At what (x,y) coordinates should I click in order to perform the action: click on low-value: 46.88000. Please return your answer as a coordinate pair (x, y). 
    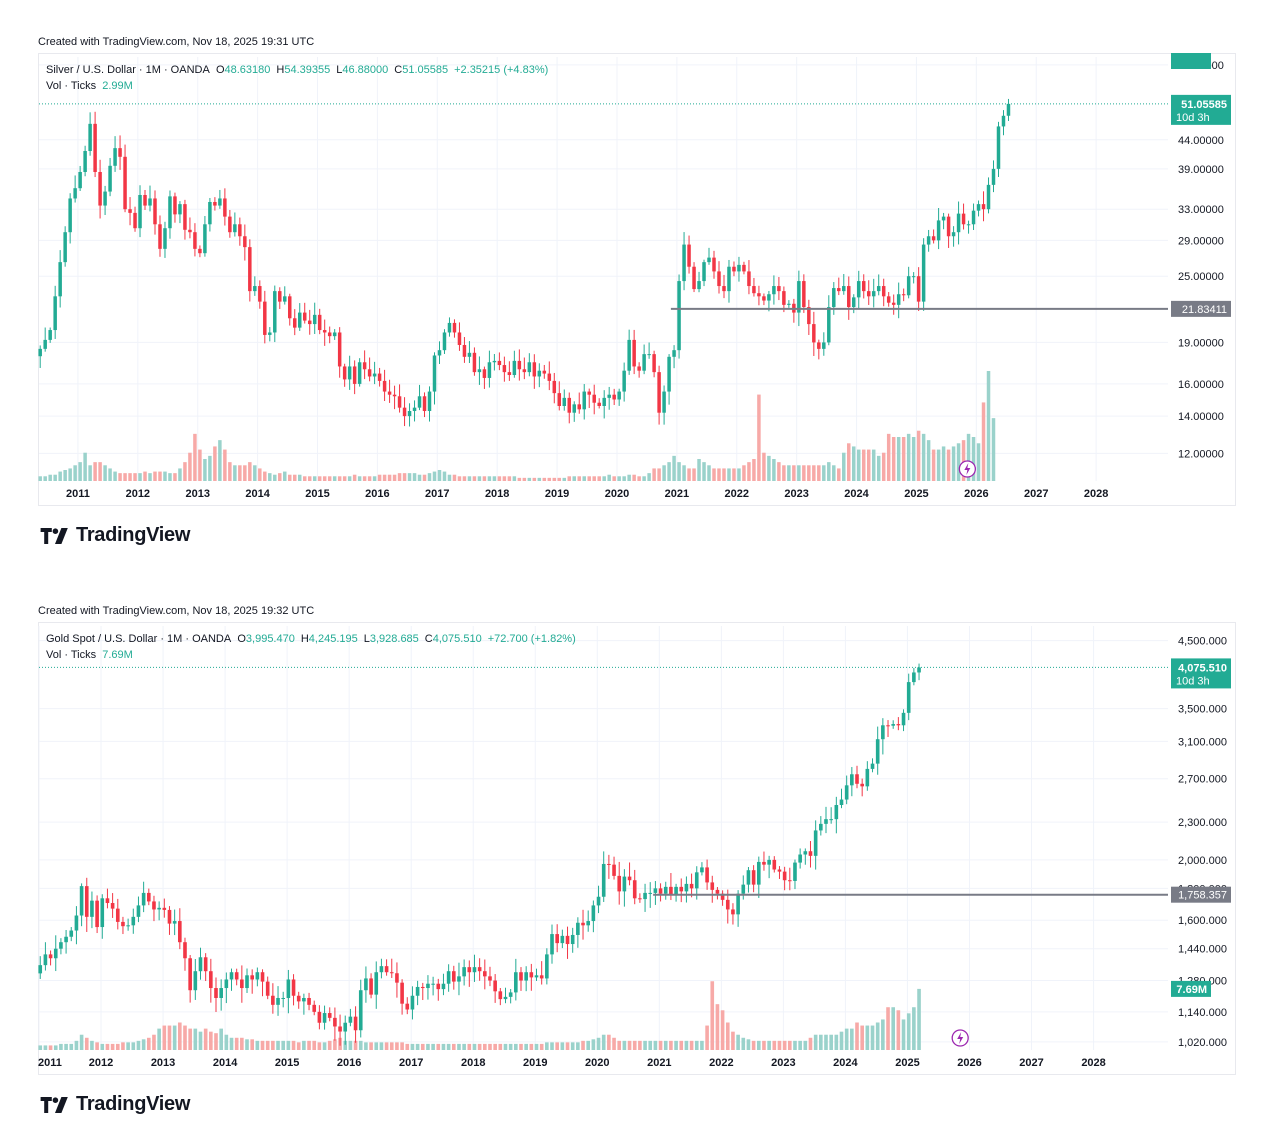
    Looking at the image, I should click on (365, 70).